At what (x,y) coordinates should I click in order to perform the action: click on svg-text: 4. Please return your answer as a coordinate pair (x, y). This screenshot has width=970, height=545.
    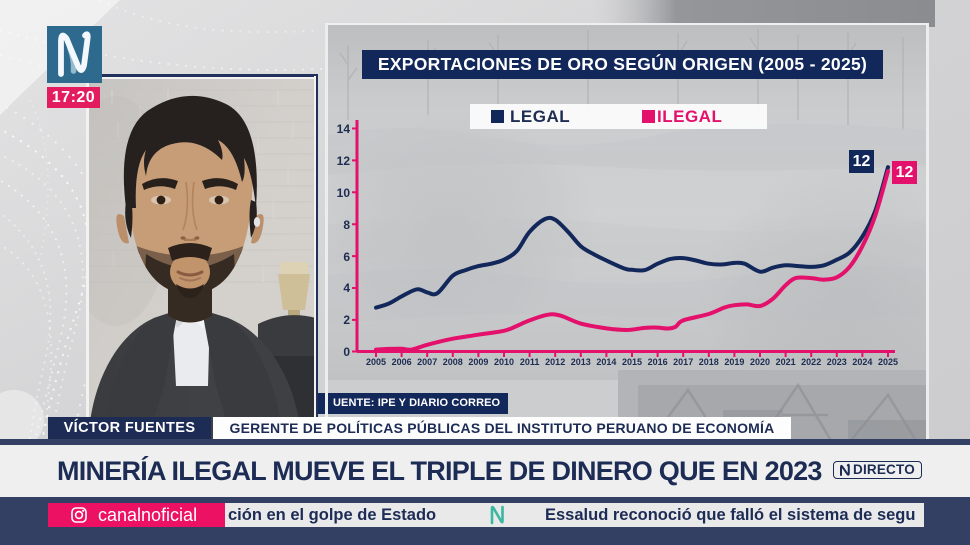
    Looking at the image, I should click on (346, 288).